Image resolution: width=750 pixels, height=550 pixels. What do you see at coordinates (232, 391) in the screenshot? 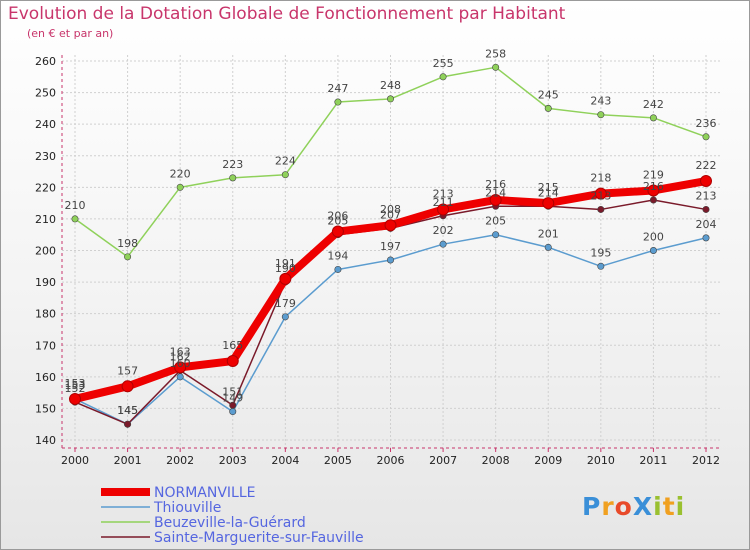
I see `data-label-sainte-marguerite-sur-fauville: 151` at bounding box center [232, 391].